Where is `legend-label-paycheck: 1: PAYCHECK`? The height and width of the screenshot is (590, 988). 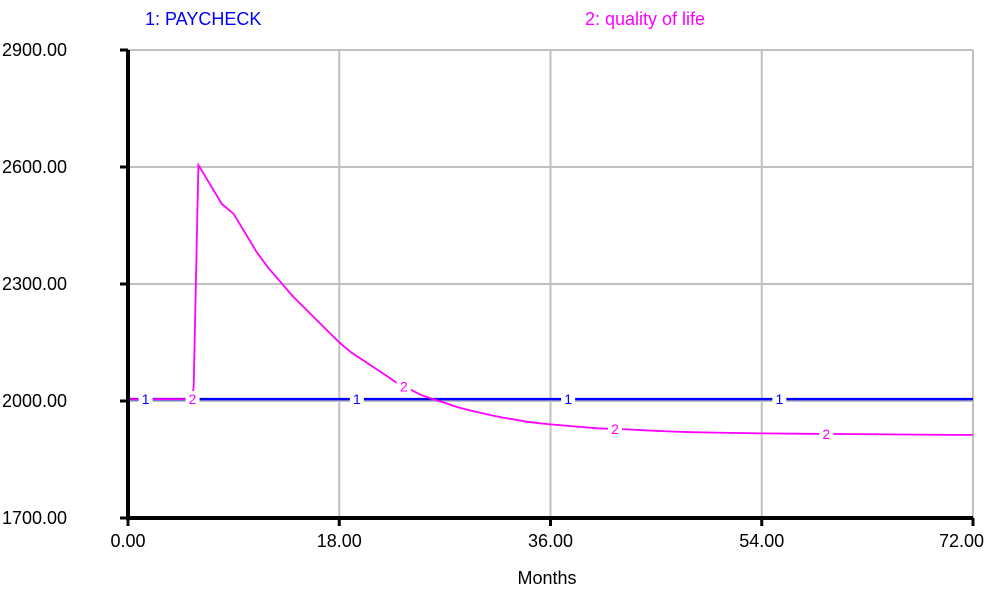
legend-label-paycheck: 1: PAYCHECK is located at coordinates (203, 19).